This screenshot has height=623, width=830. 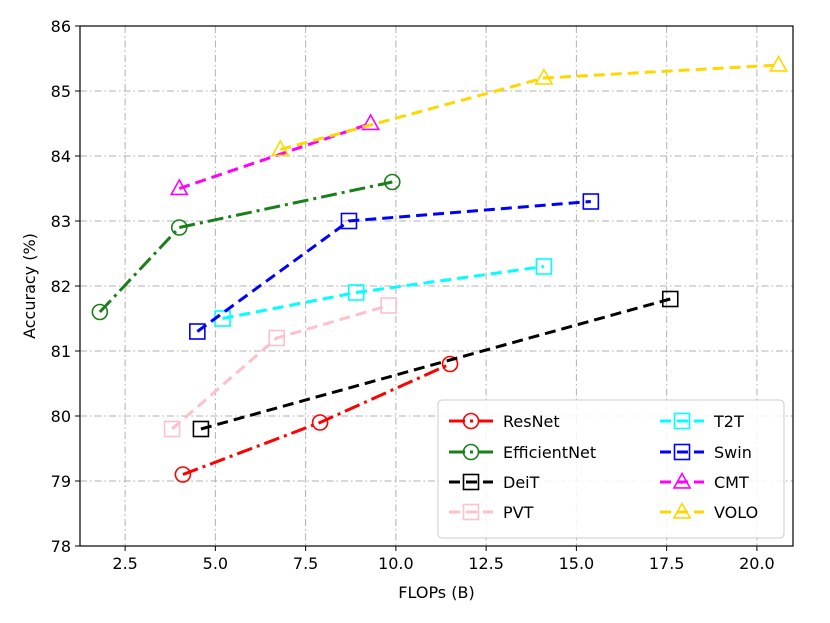 I want to click on series-resnet, so click(x=316, y=419).